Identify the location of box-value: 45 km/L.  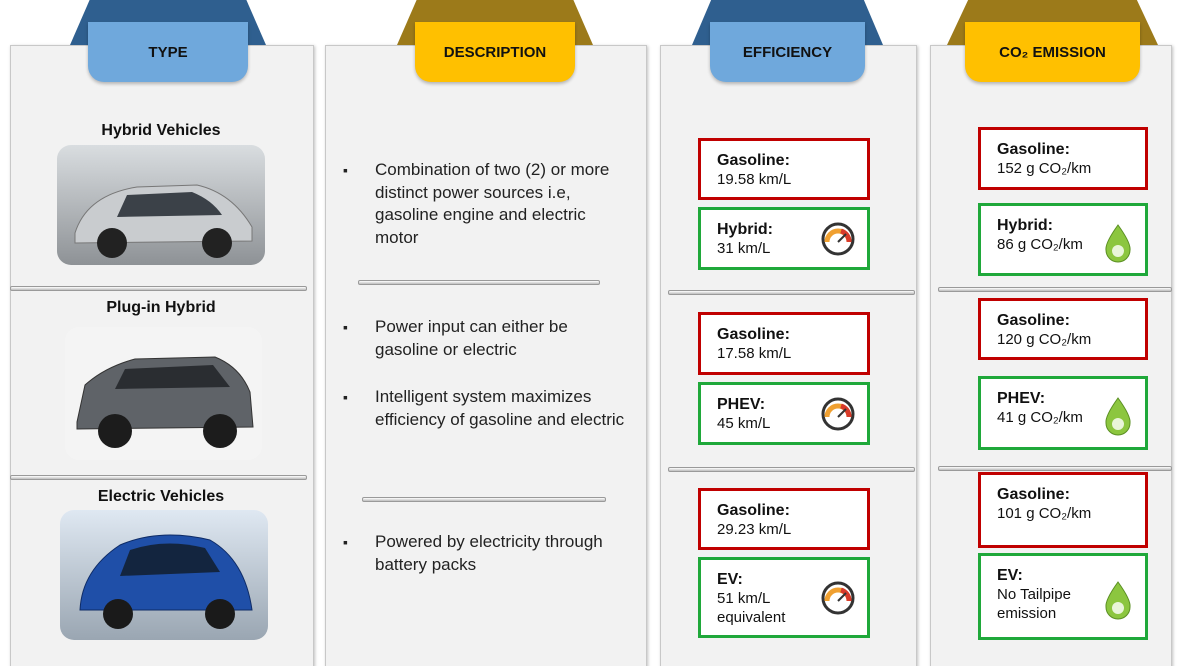
(744, 423).